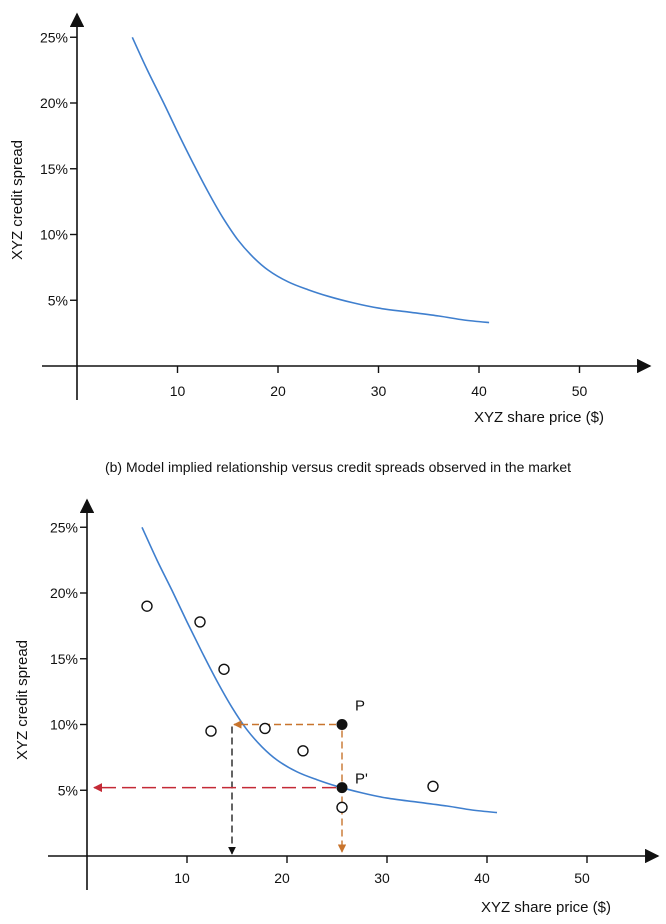 The height and width of the screenshot is (924, 666). I want to click on point-p-prime-label: P', so click(361, 779).